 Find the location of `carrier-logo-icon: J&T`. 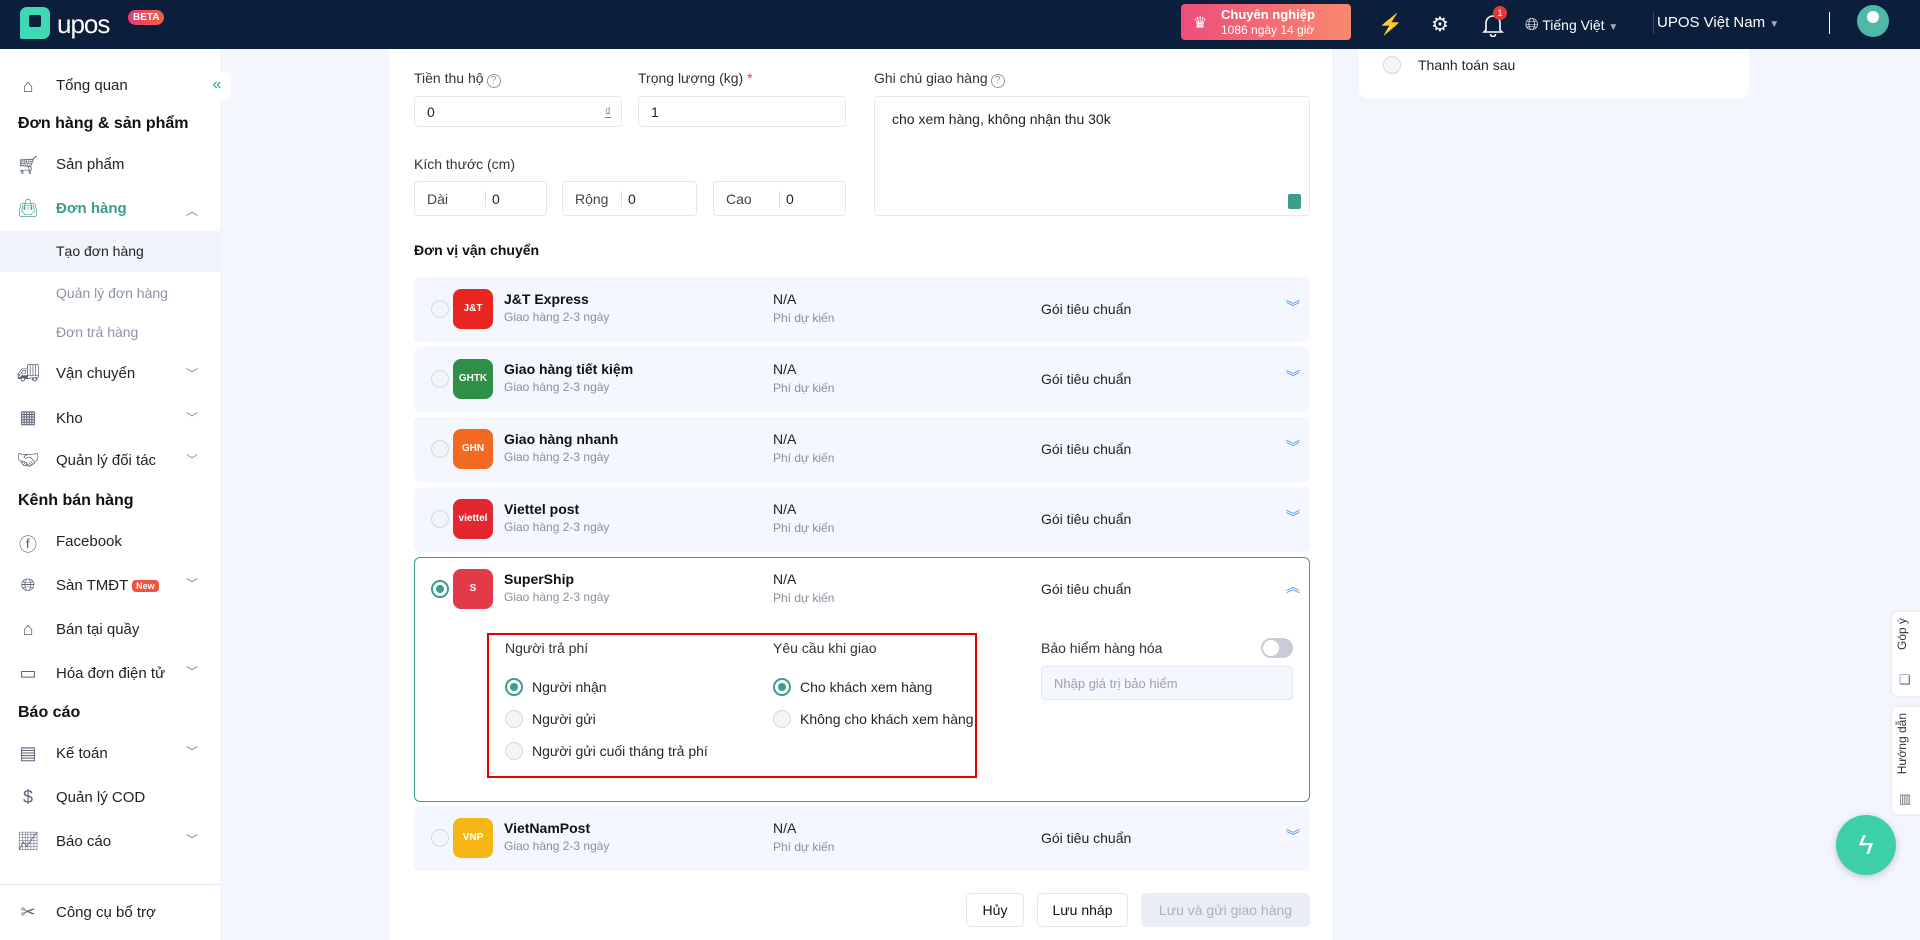

carrier-logo-icon: J&T is located at coordinates (473, 309).